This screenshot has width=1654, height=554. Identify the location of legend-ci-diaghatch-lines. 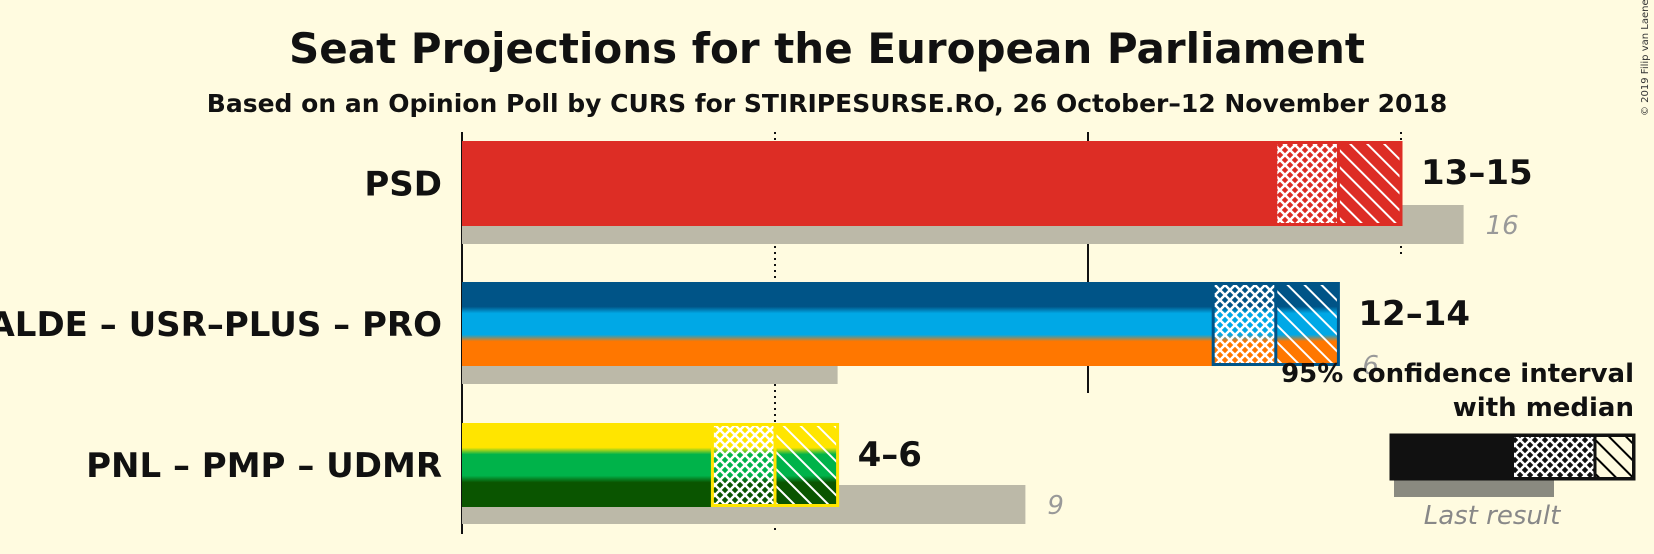
(1614, 457).